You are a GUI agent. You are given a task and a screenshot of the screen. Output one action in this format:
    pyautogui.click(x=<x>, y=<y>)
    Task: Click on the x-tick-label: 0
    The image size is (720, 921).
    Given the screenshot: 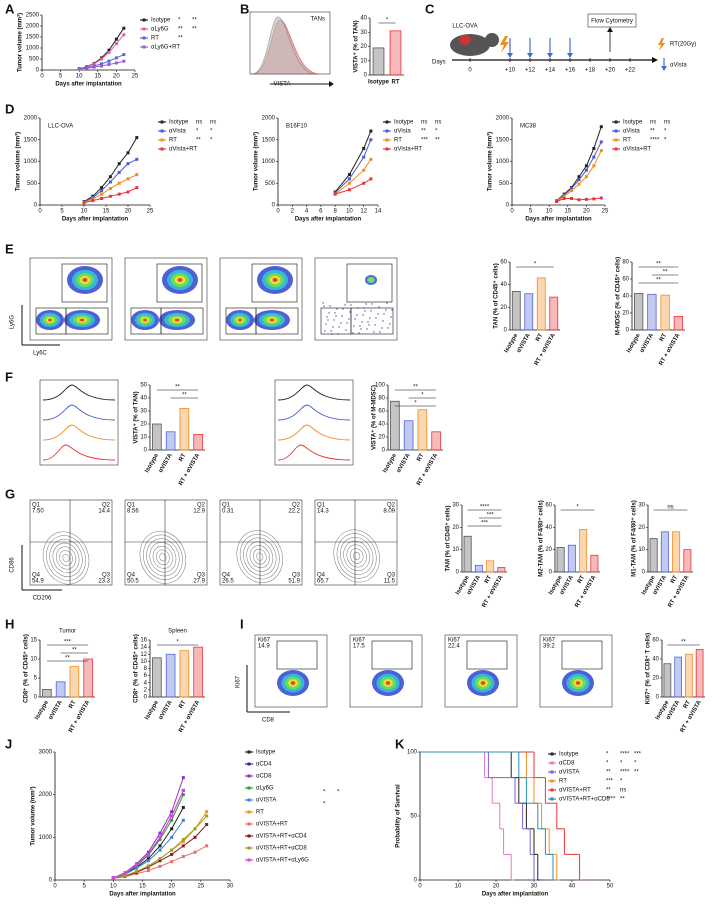 What is the action you would take?
    pyautogui.click(x=420, y=887)
    